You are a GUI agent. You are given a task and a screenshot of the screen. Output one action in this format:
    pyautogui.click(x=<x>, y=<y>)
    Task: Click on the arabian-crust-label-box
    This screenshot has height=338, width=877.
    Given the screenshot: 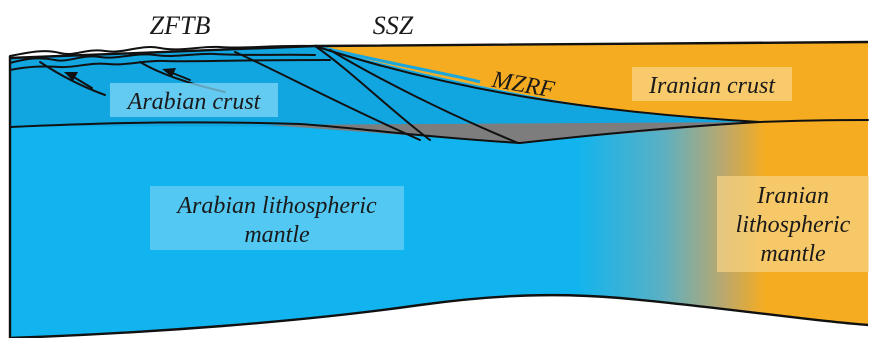 What is the action you would take?
    pyautogui.click(x=194, y=100)
    